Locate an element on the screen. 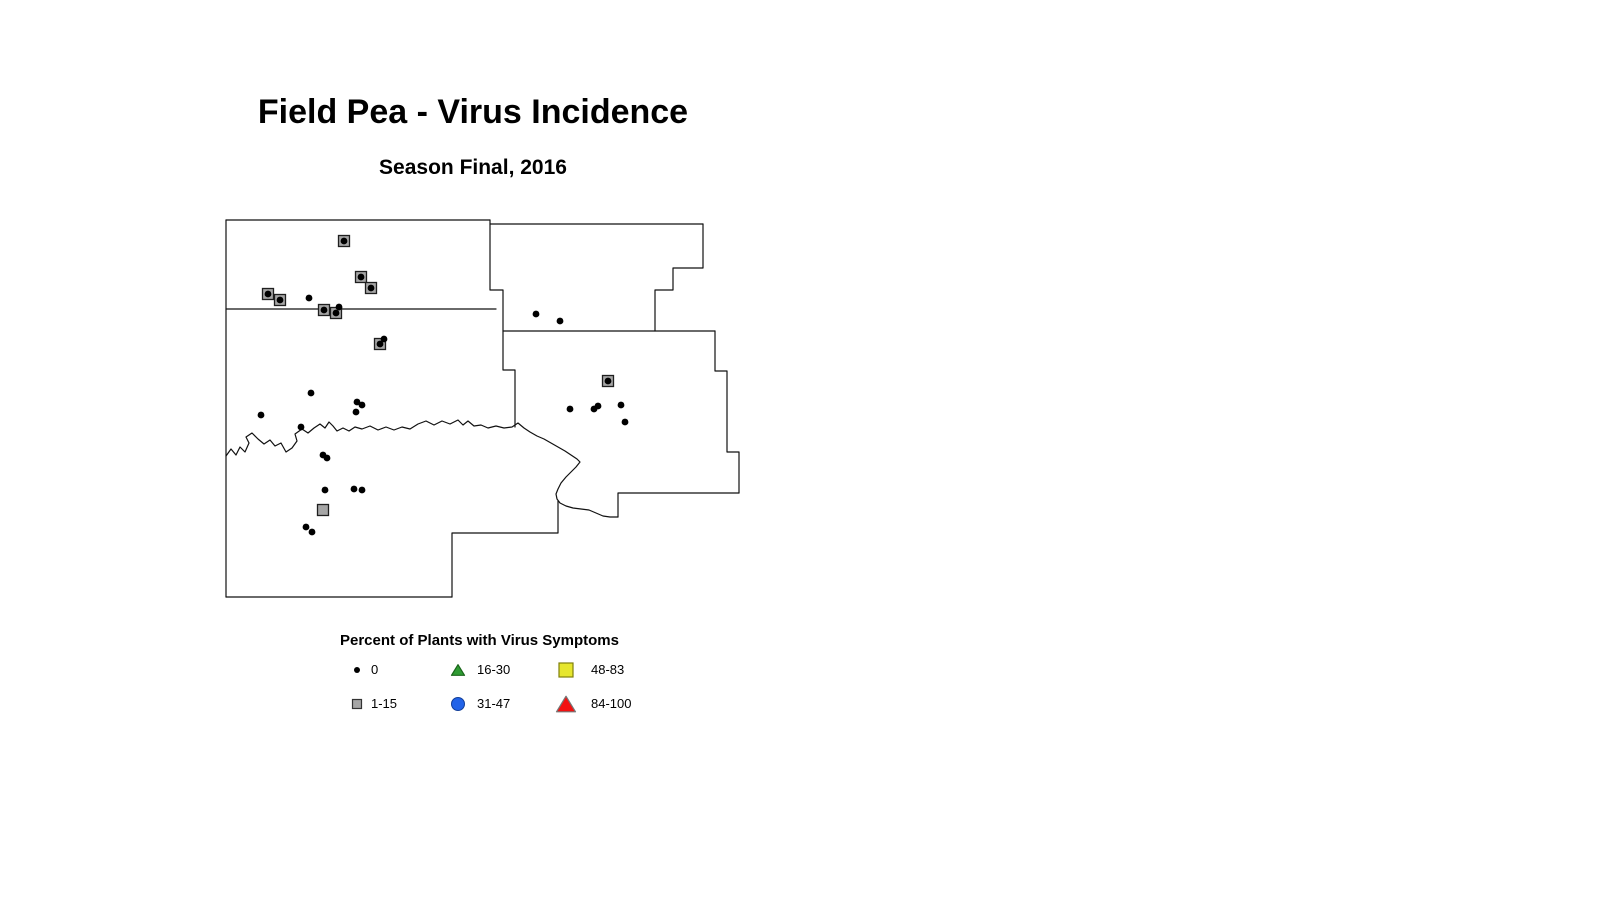 This screenshot has height=900, width=1612. legend-dot-icon is located at coordinates (357, 670).